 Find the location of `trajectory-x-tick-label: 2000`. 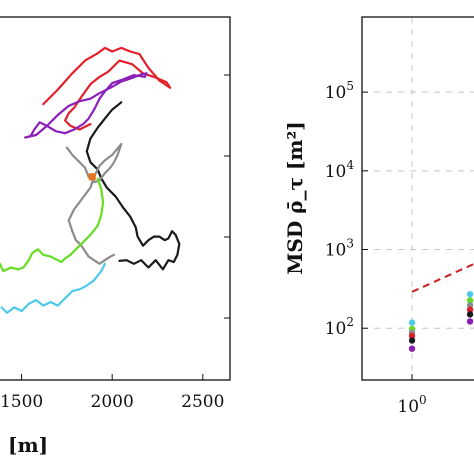

trajectory-x-tick-label: 2000 is located at coordinates (112, 402).